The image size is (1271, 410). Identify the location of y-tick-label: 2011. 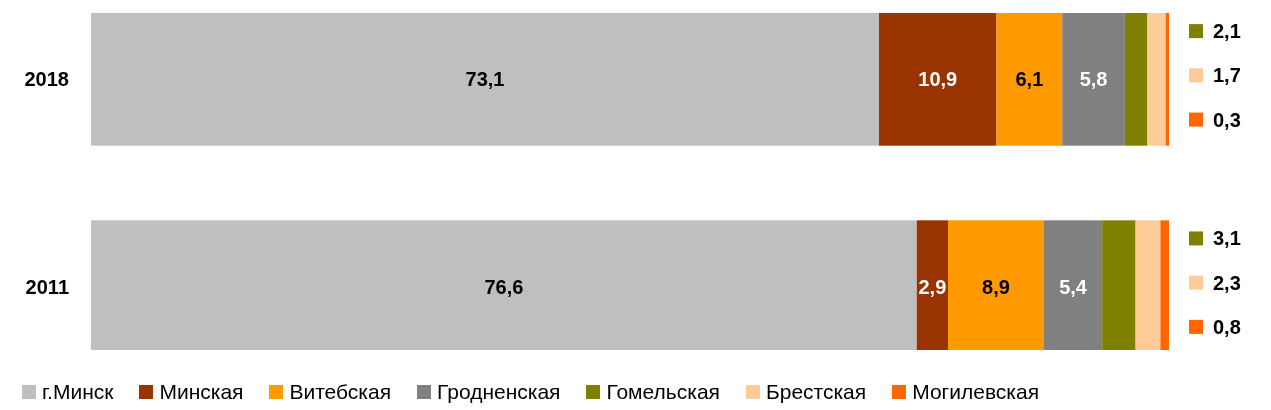
(47, 286).